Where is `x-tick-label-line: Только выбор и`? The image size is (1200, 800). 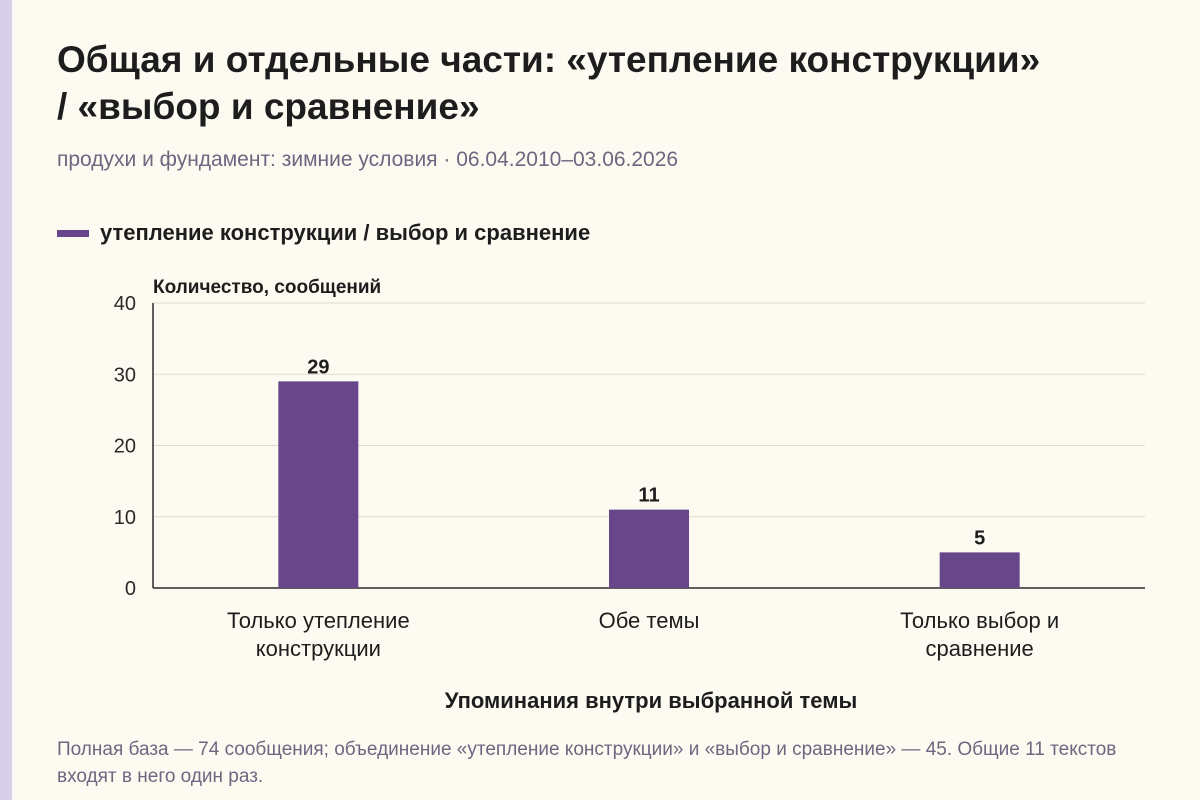
x-tick-label-line: Только выбор и is located at coordinates (979, 620).